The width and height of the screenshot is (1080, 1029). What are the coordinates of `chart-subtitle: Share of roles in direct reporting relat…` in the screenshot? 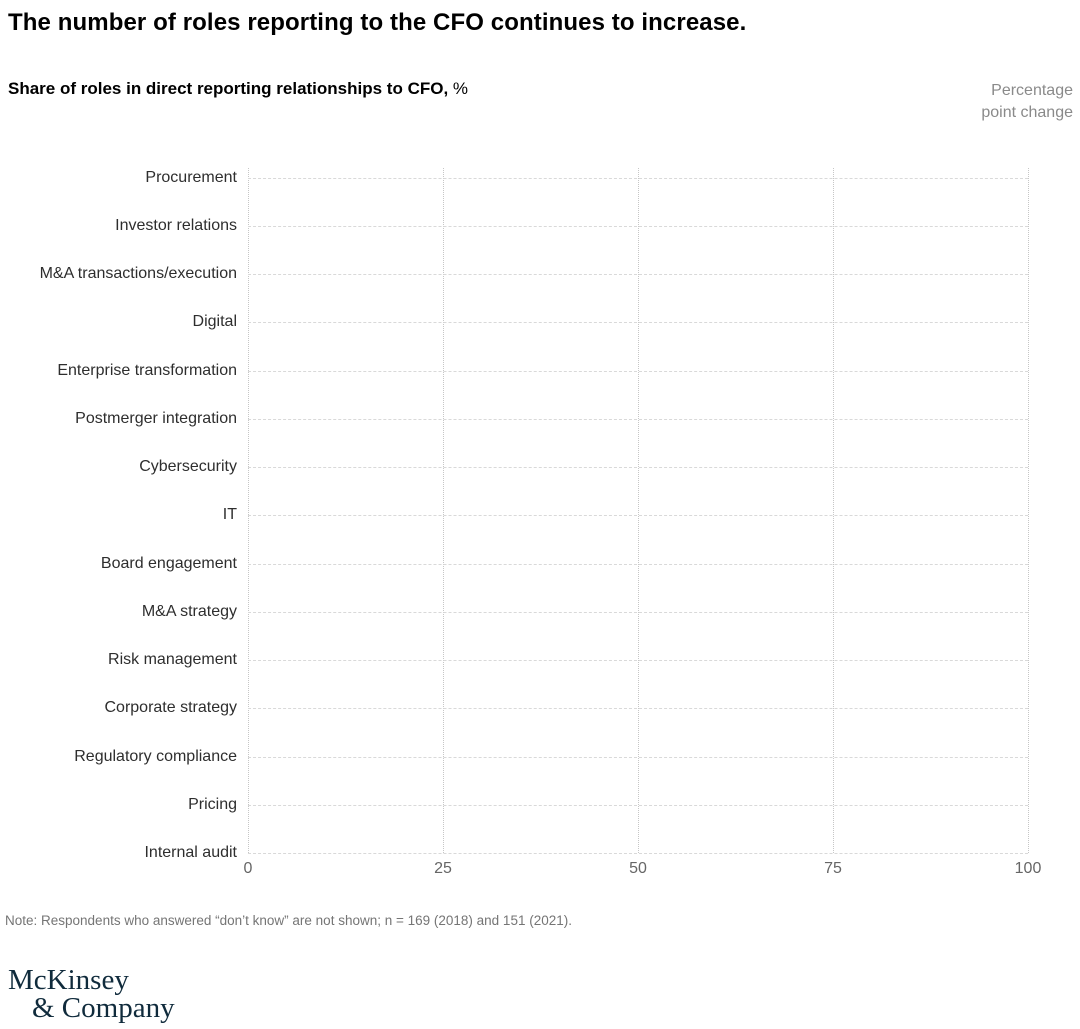 It's located at (328, 89).